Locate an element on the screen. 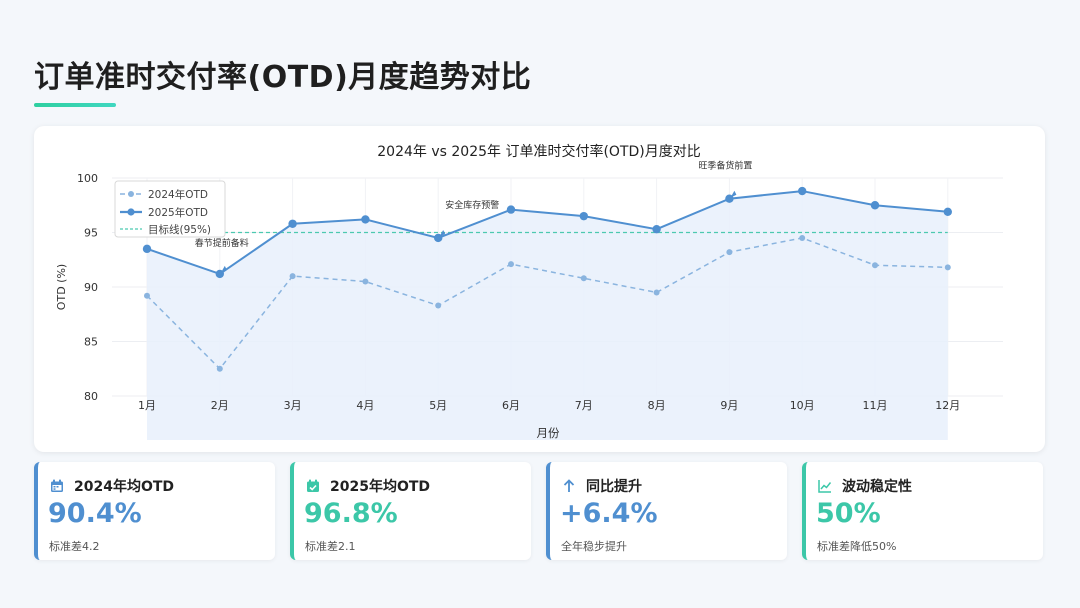 This screenshot has width=1080, height=608. x-tick-label: 5月 is located at coordinates (438, 405).